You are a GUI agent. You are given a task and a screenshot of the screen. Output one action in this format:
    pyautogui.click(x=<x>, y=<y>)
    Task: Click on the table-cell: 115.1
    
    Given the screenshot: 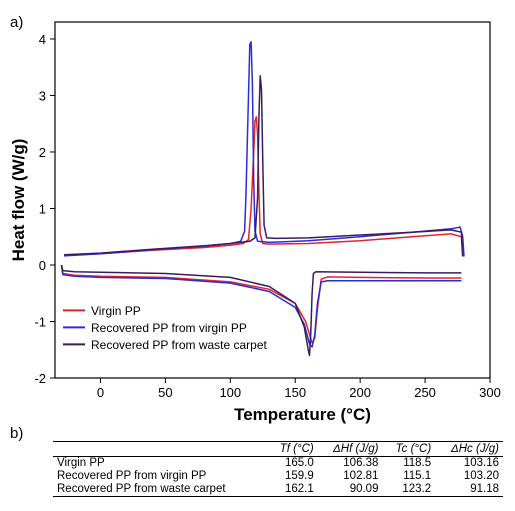 What is the action you would take?
    pyautogui.click(x=417, y=476)
    